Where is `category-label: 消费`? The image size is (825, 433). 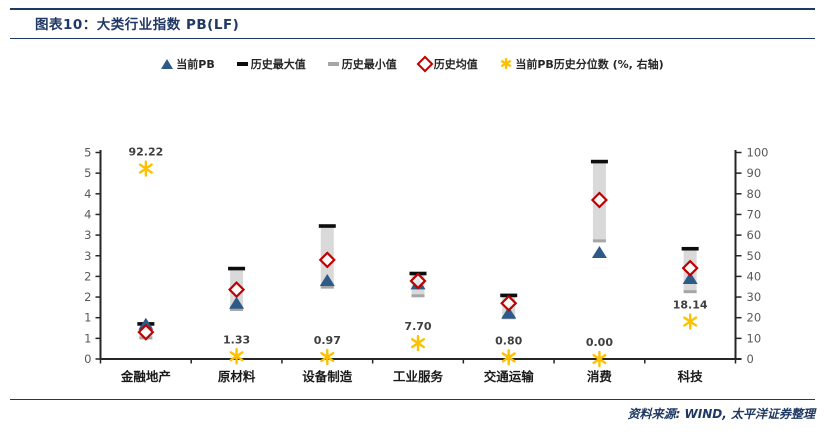 category-label: 消费 is located at coordinates (600, 376).